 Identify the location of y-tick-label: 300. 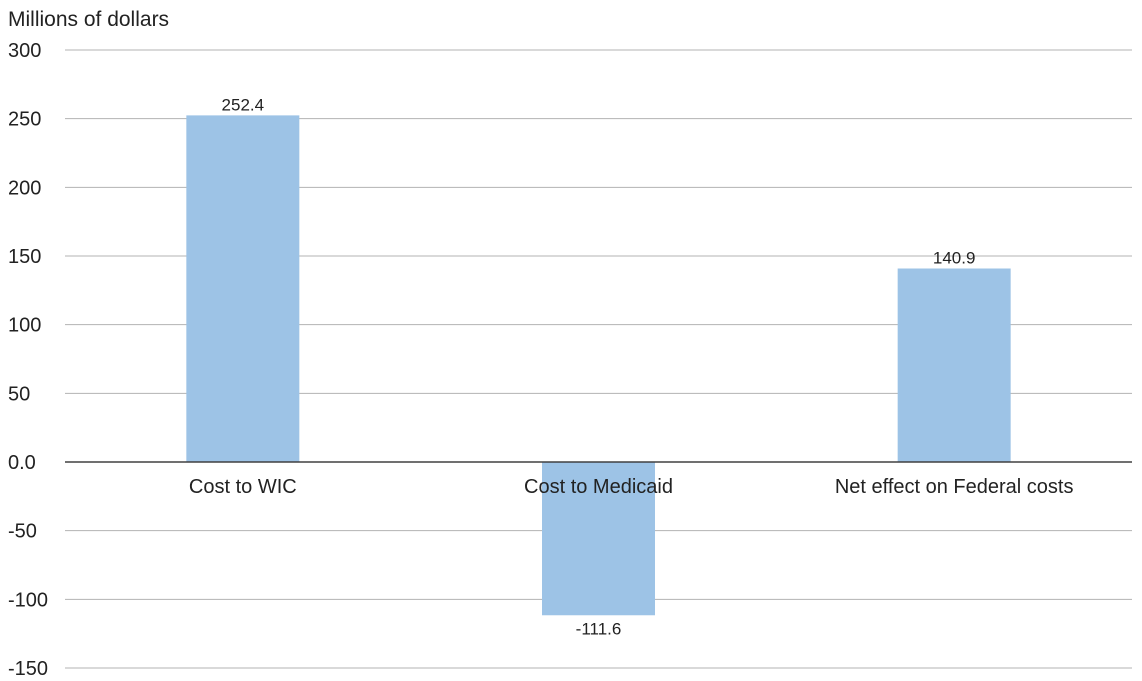
(24, 51).